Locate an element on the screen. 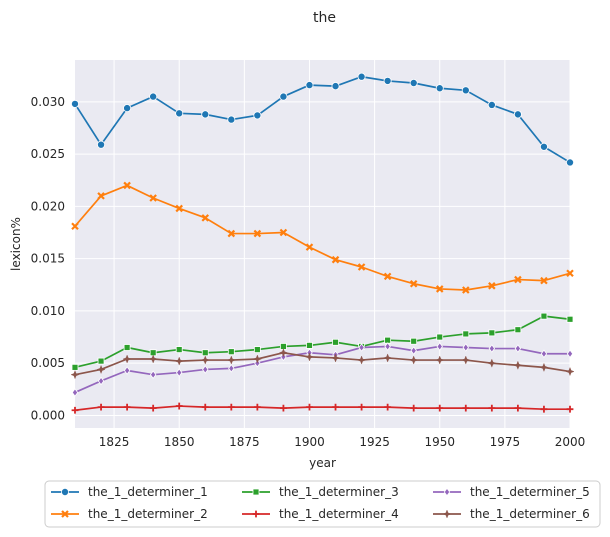 The height and width of the screenshot is (537, 610). y-tick-label: 0.010 is located at coordinates (48, 311).